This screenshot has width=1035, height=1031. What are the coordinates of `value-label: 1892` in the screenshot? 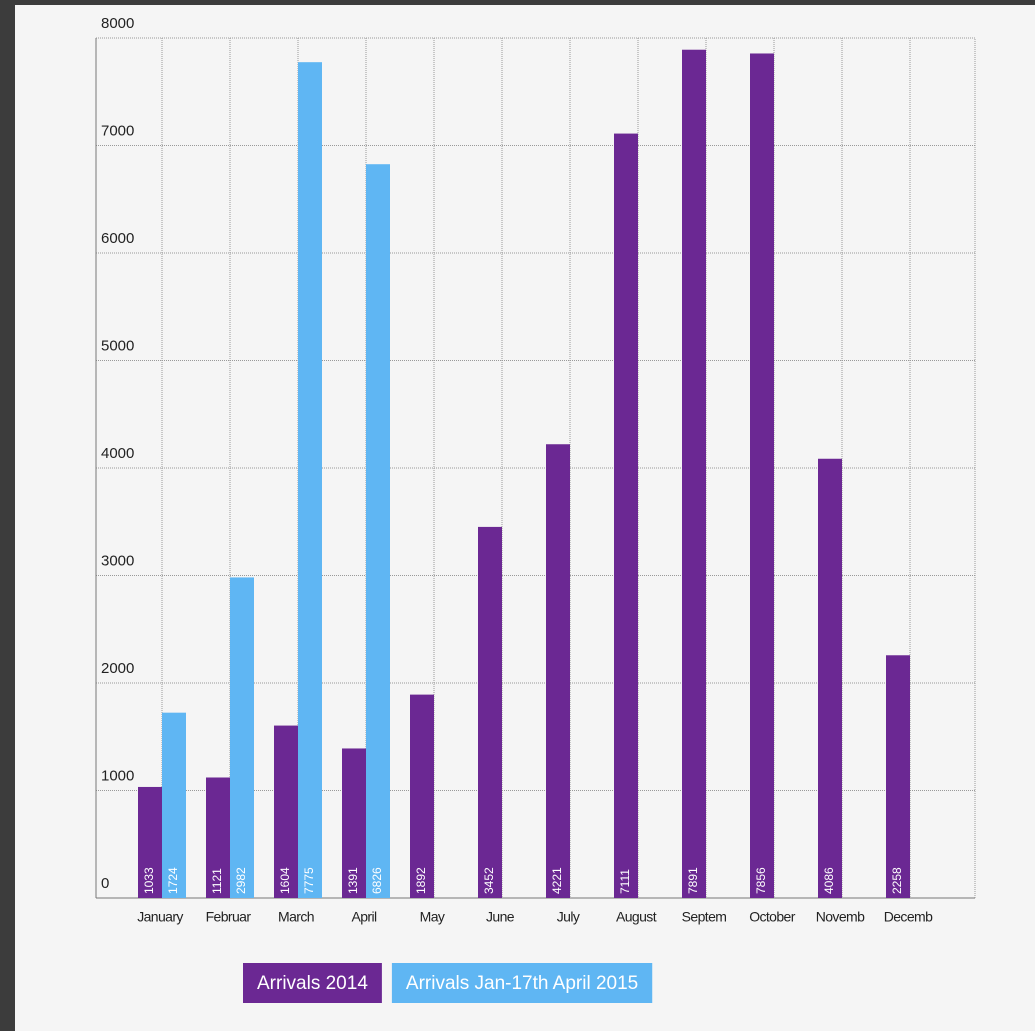 It's located at (421, 880).